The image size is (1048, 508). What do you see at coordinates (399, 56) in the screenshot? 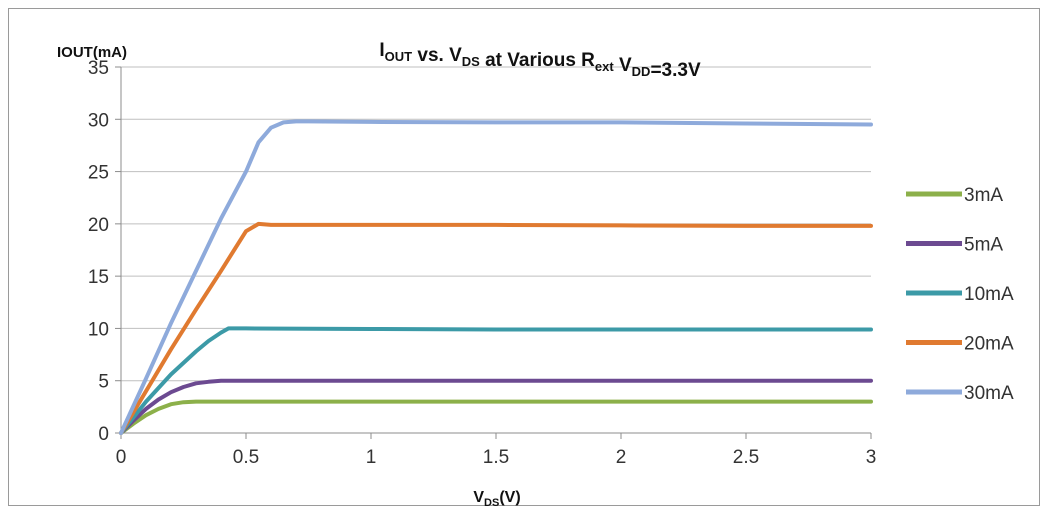
I see `title-subscript: OUT` at bounding box center [399, 56].